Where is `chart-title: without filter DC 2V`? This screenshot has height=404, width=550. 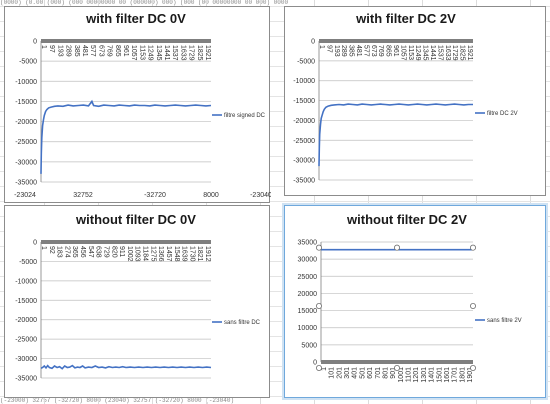
chart-title: without filter DC 2V is located at coordinates (406, 219).